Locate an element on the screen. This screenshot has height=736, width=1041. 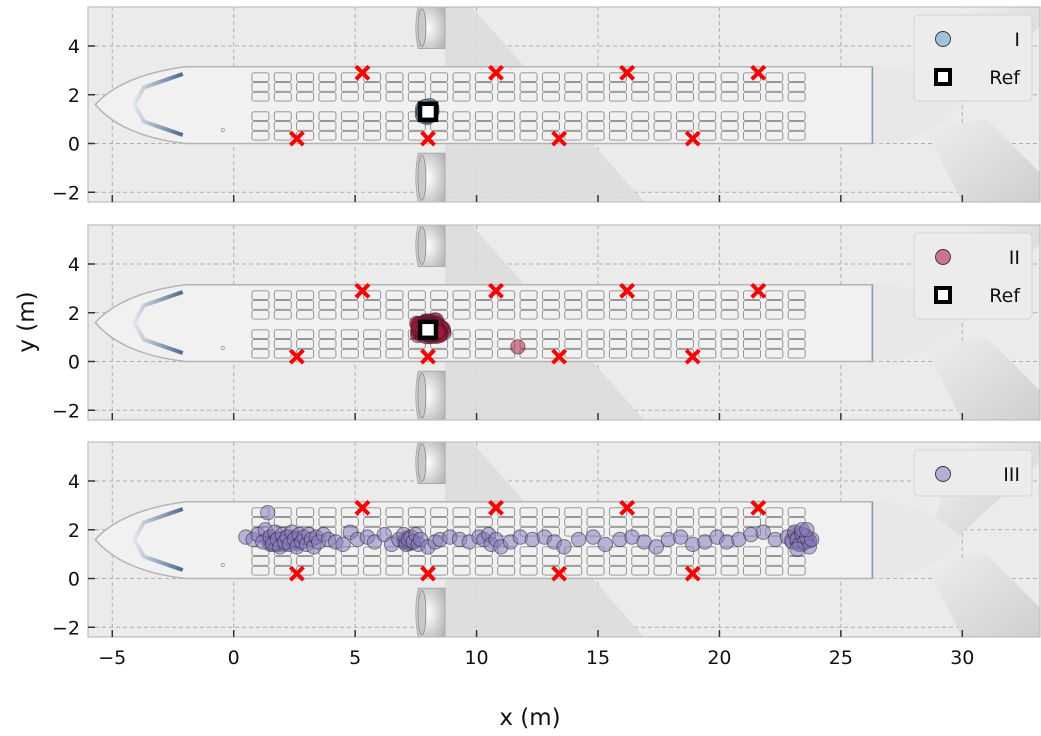
legend-ref-marker is located at coordinates (943, 295).